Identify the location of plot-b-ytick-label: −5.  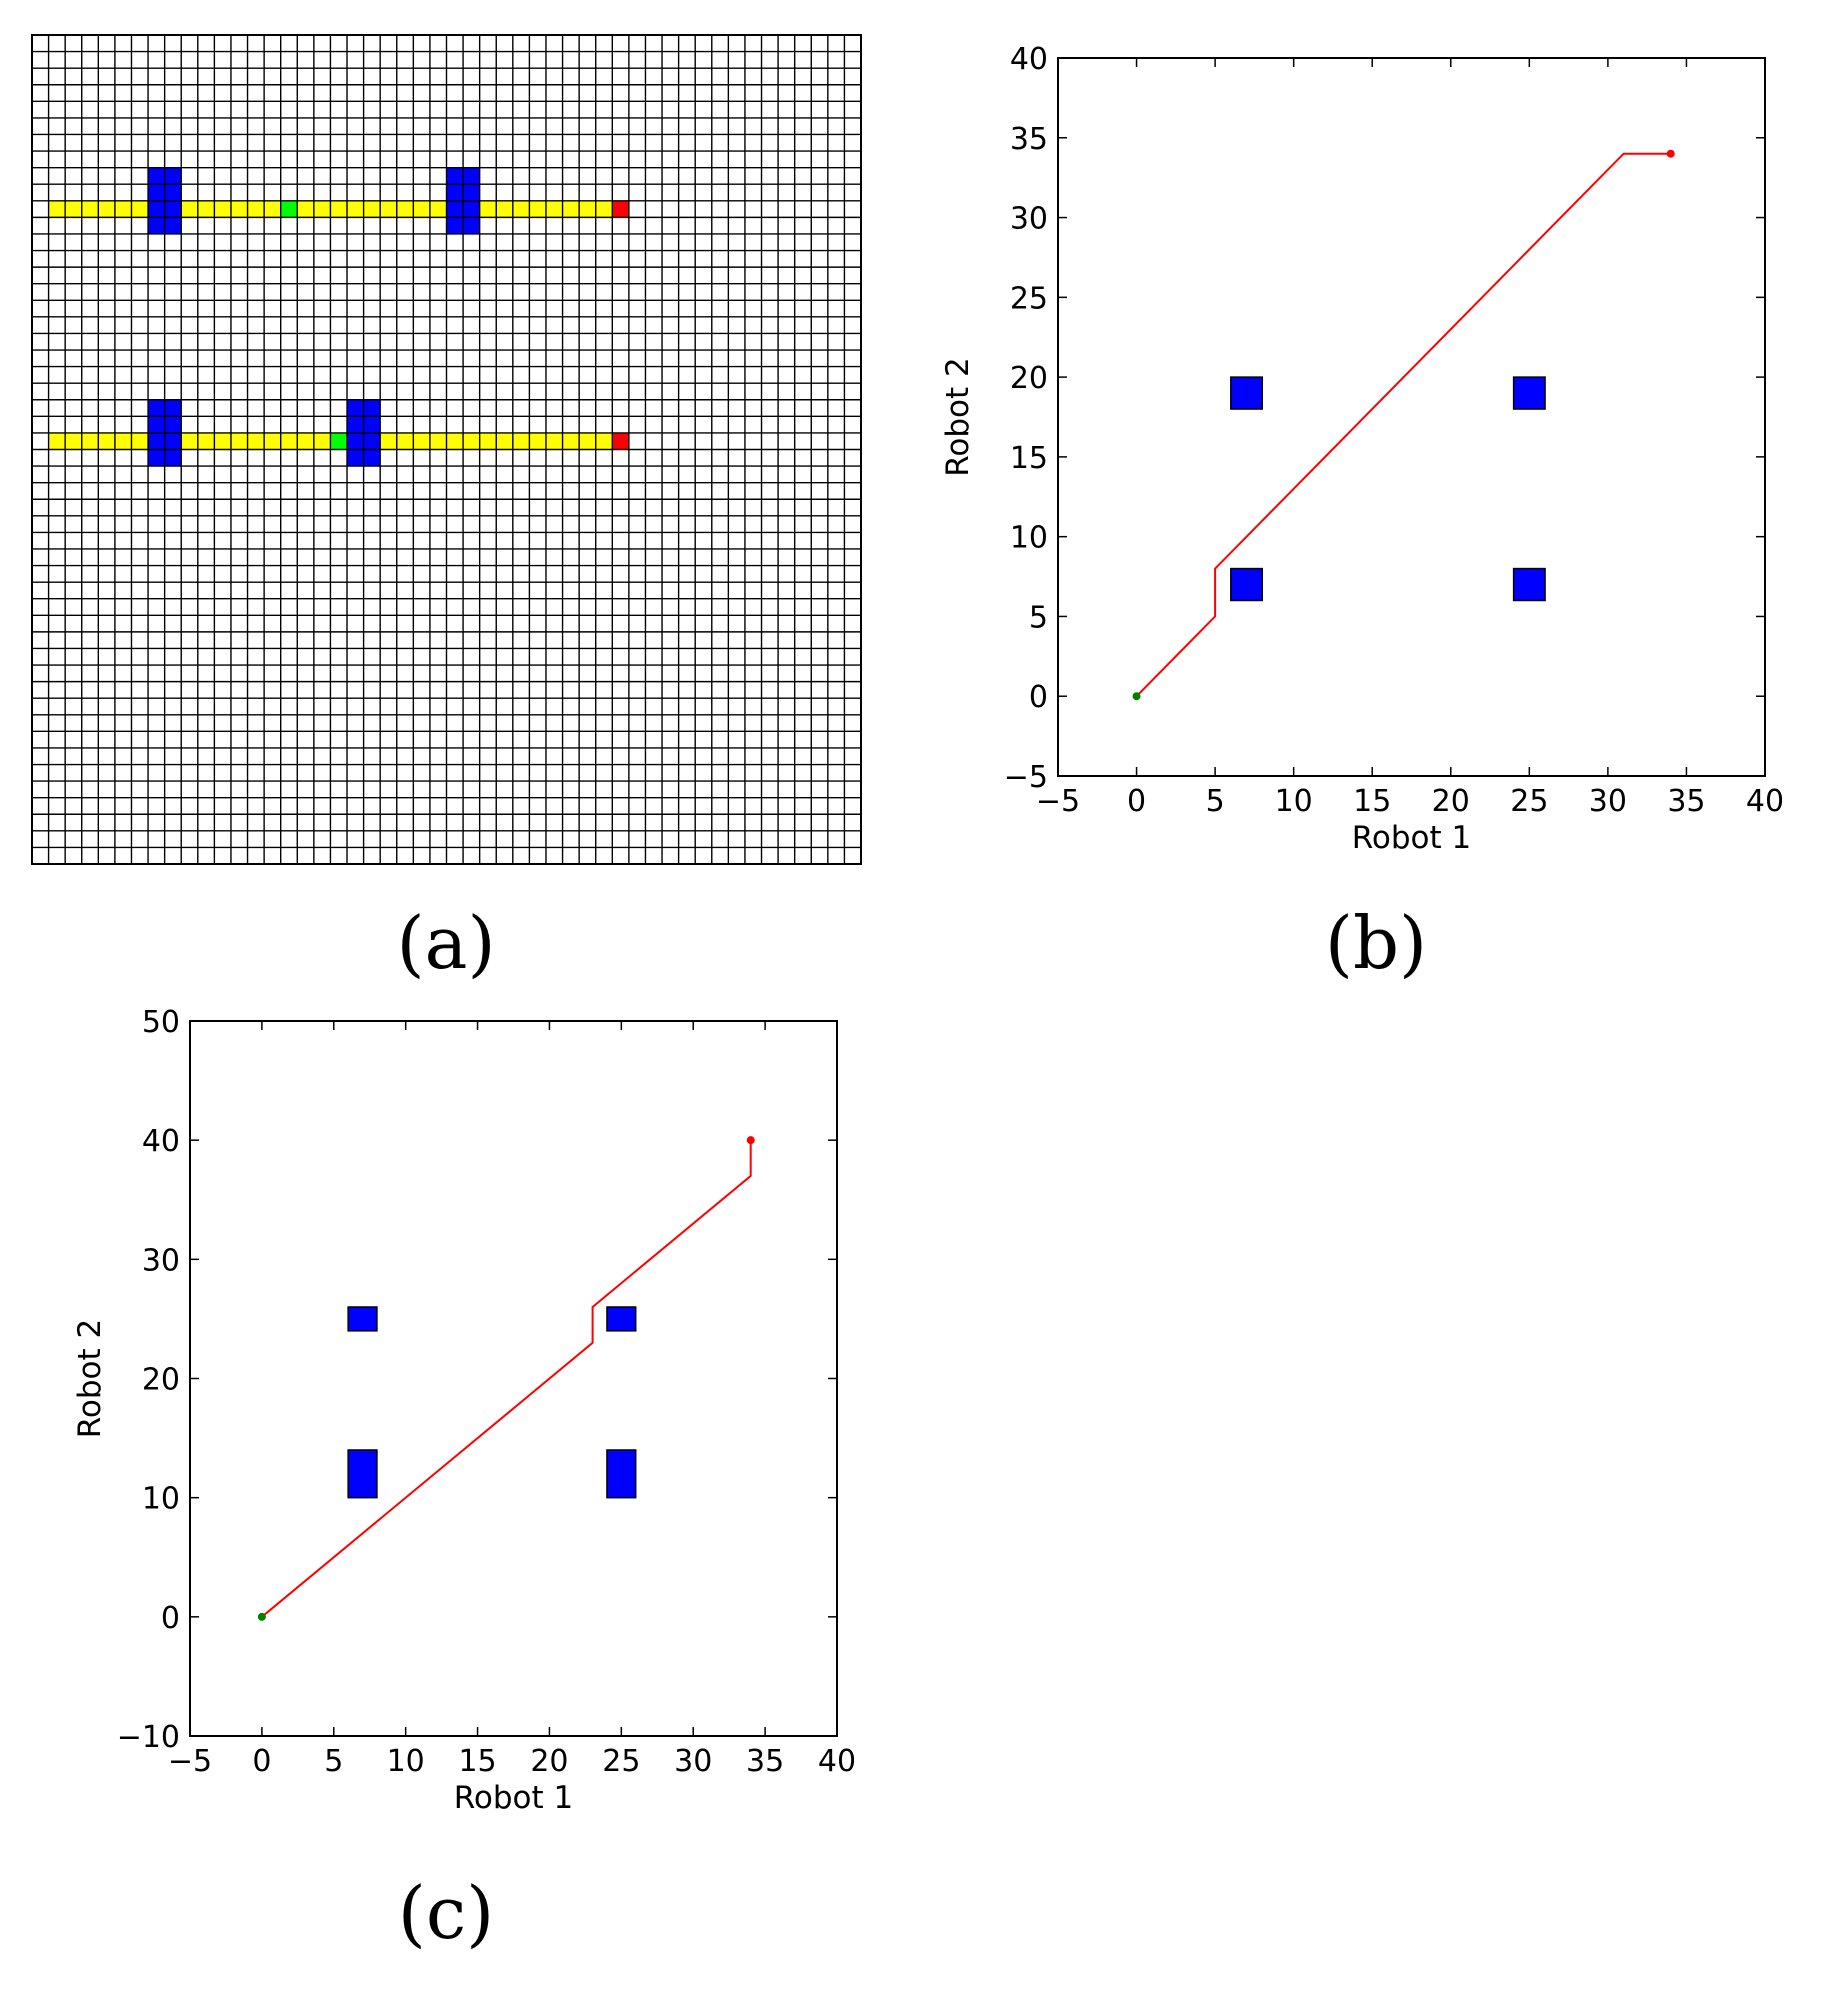
(1026, 777).